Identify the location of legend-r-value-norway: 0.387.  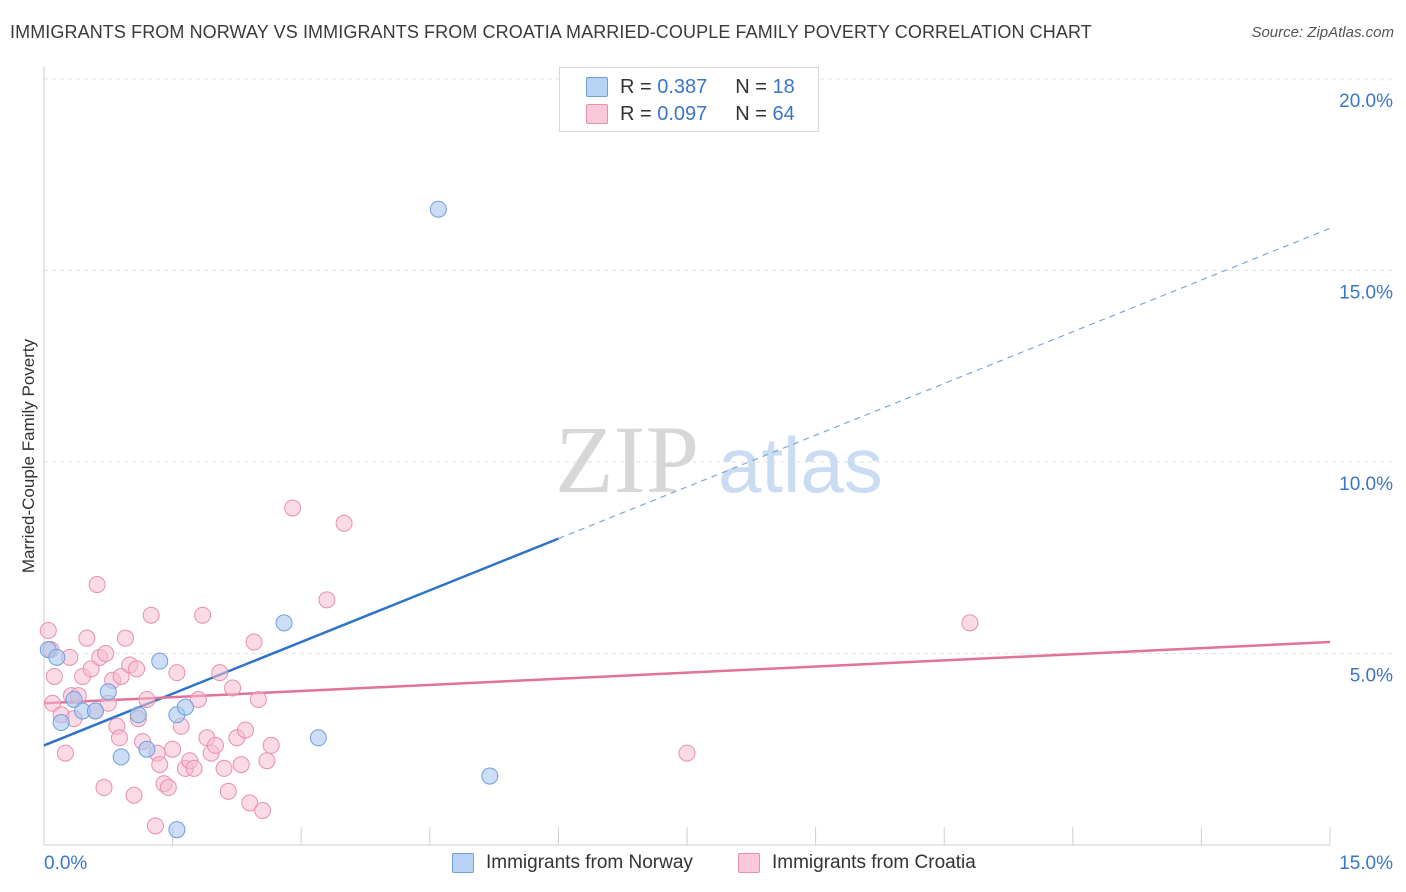
(682, 86).